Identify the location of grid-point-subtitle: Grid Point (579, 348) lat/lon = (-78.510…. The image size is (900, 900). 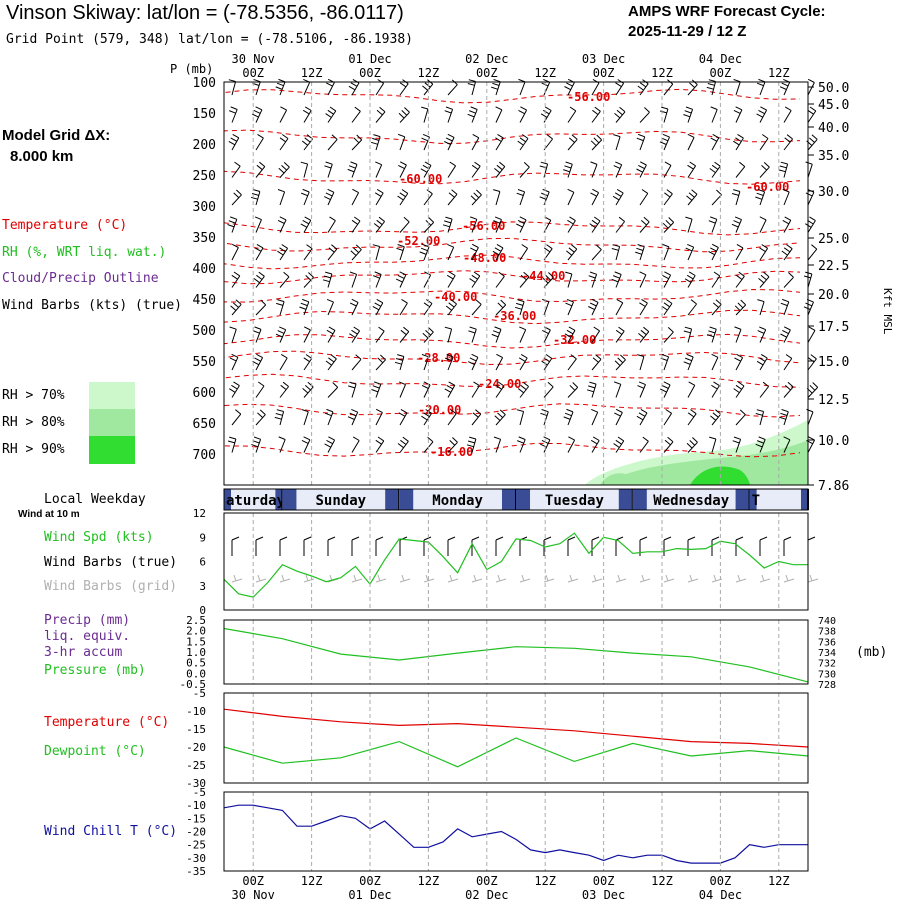
(209, 39).